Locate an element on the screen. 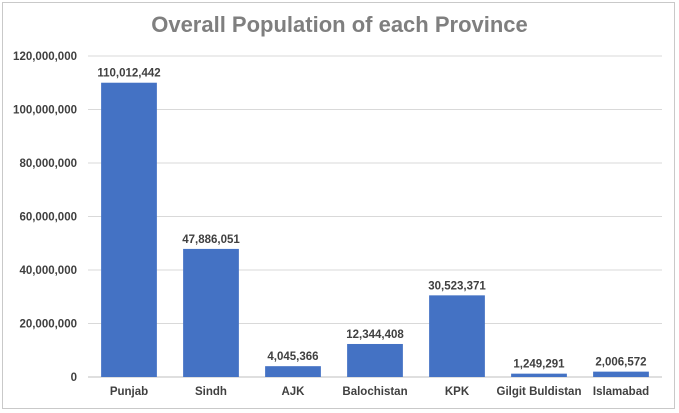 This screenshot has width=679, height=413. y-tick-label: 80,000,000 is located at coordinates (48, 164).